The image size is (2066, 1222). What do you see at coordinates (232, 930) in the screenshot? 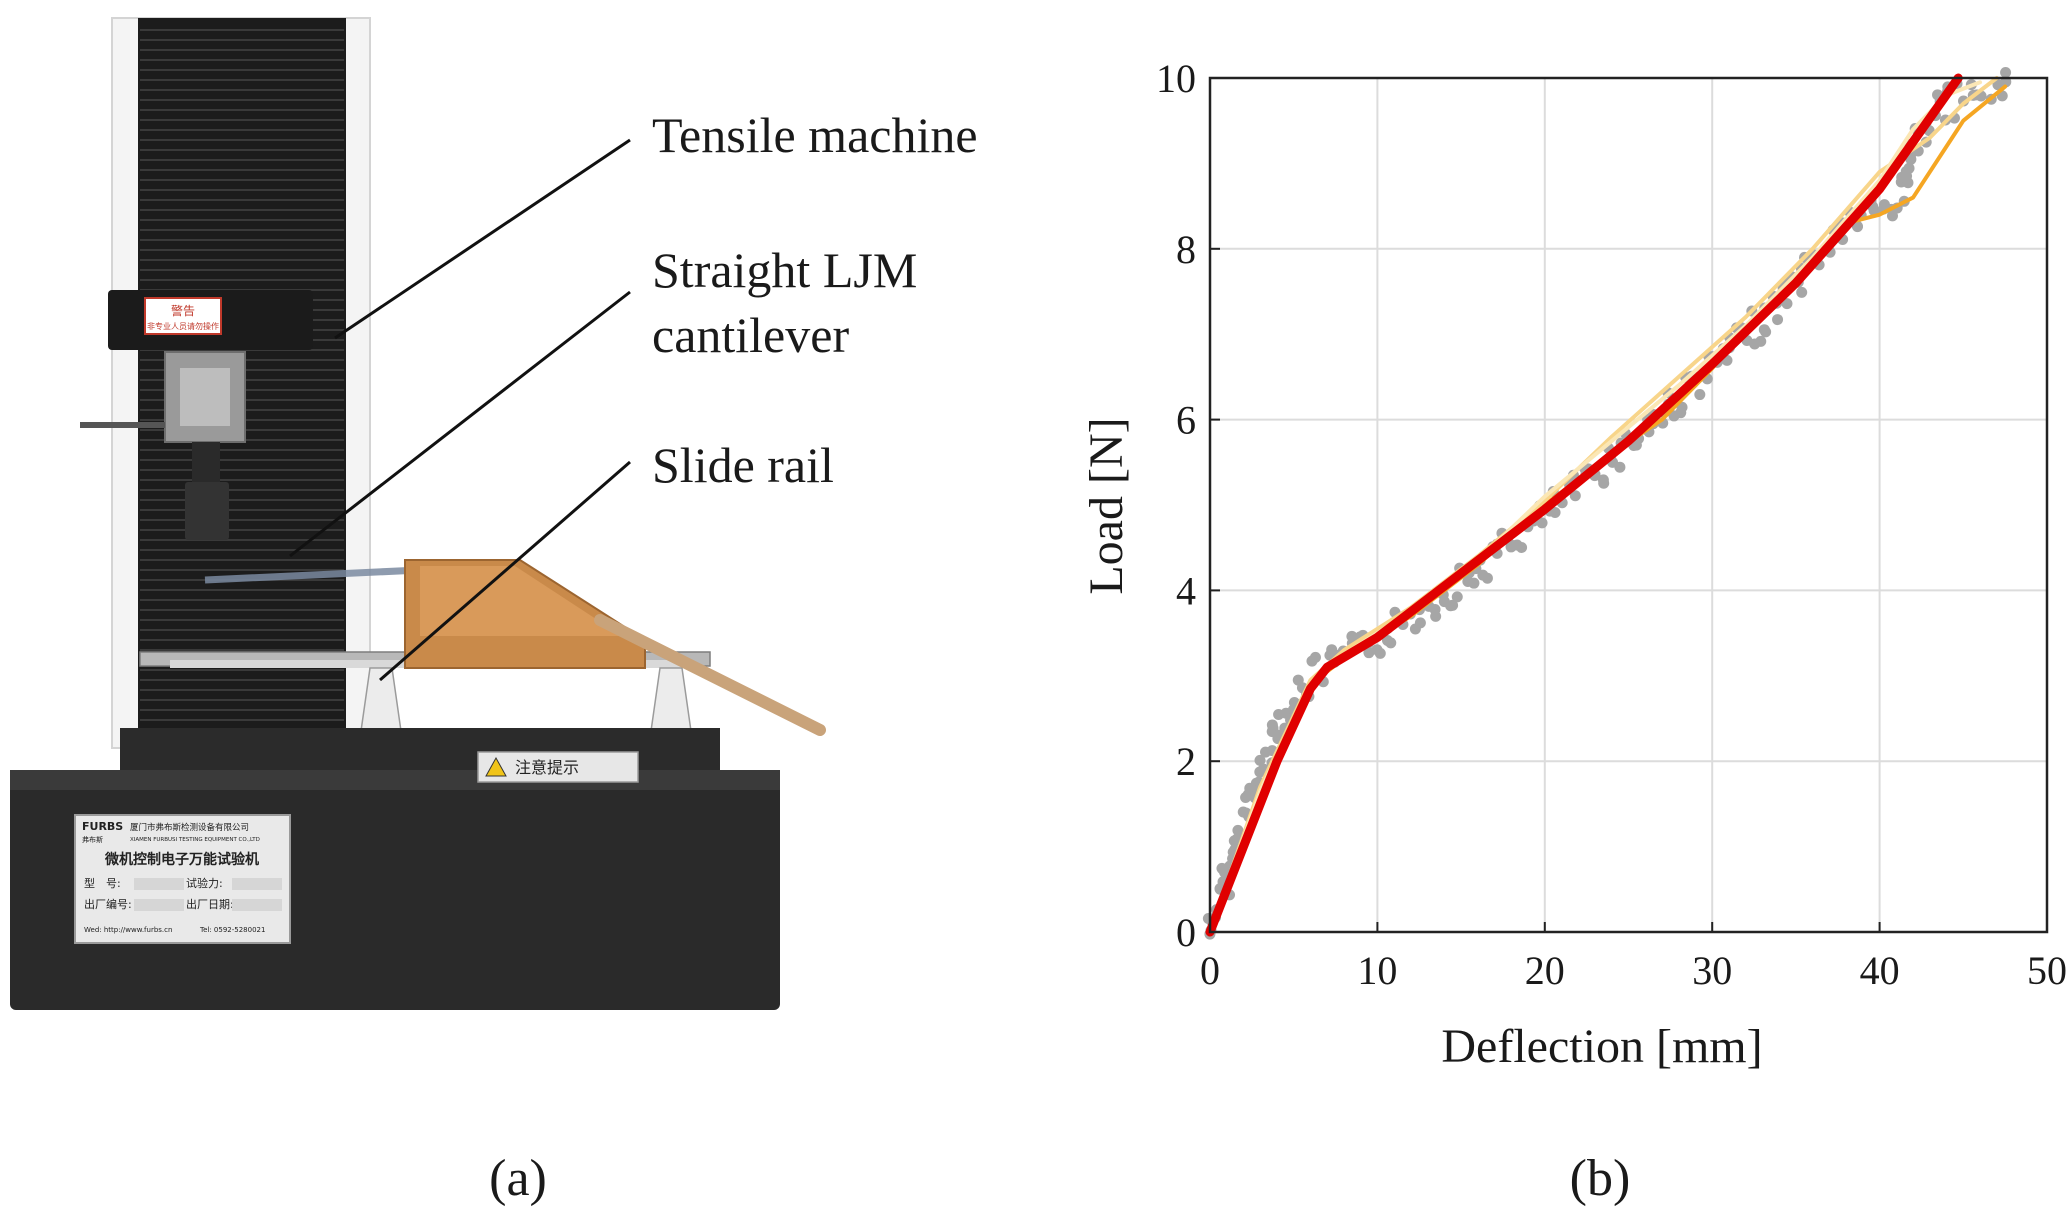
I see `plate-tel: Tel: 0592-5280021` at bounding box center [232, 930].